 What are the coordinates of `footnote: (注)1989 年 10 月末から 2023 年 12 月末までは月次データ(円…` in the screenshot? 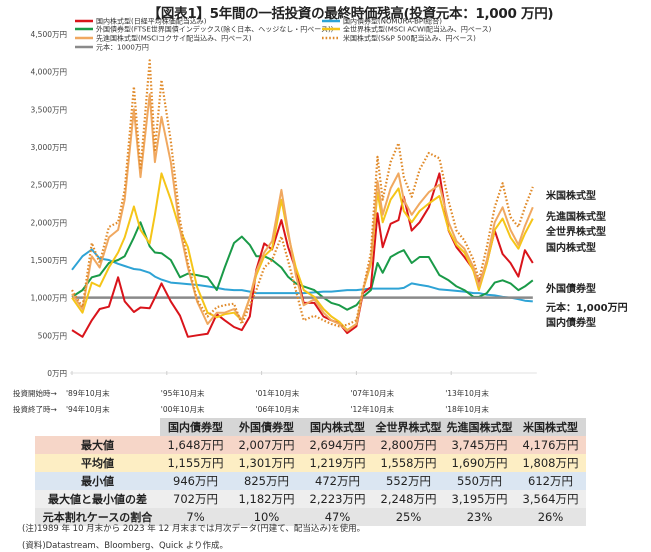 It's located at (194, 529).